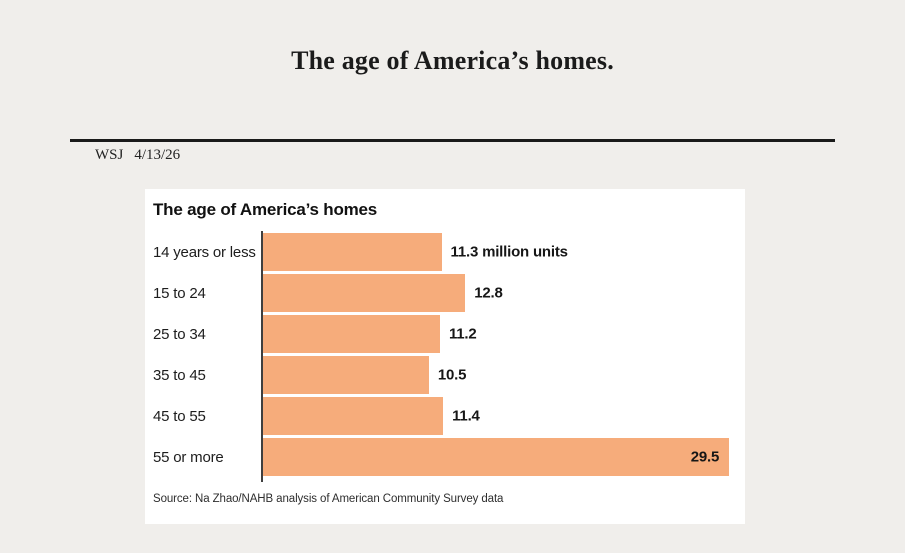 This screenshot has height=553, width=905. I want to click on chart-row: 25 to 34 11.2, so click(445, 334).